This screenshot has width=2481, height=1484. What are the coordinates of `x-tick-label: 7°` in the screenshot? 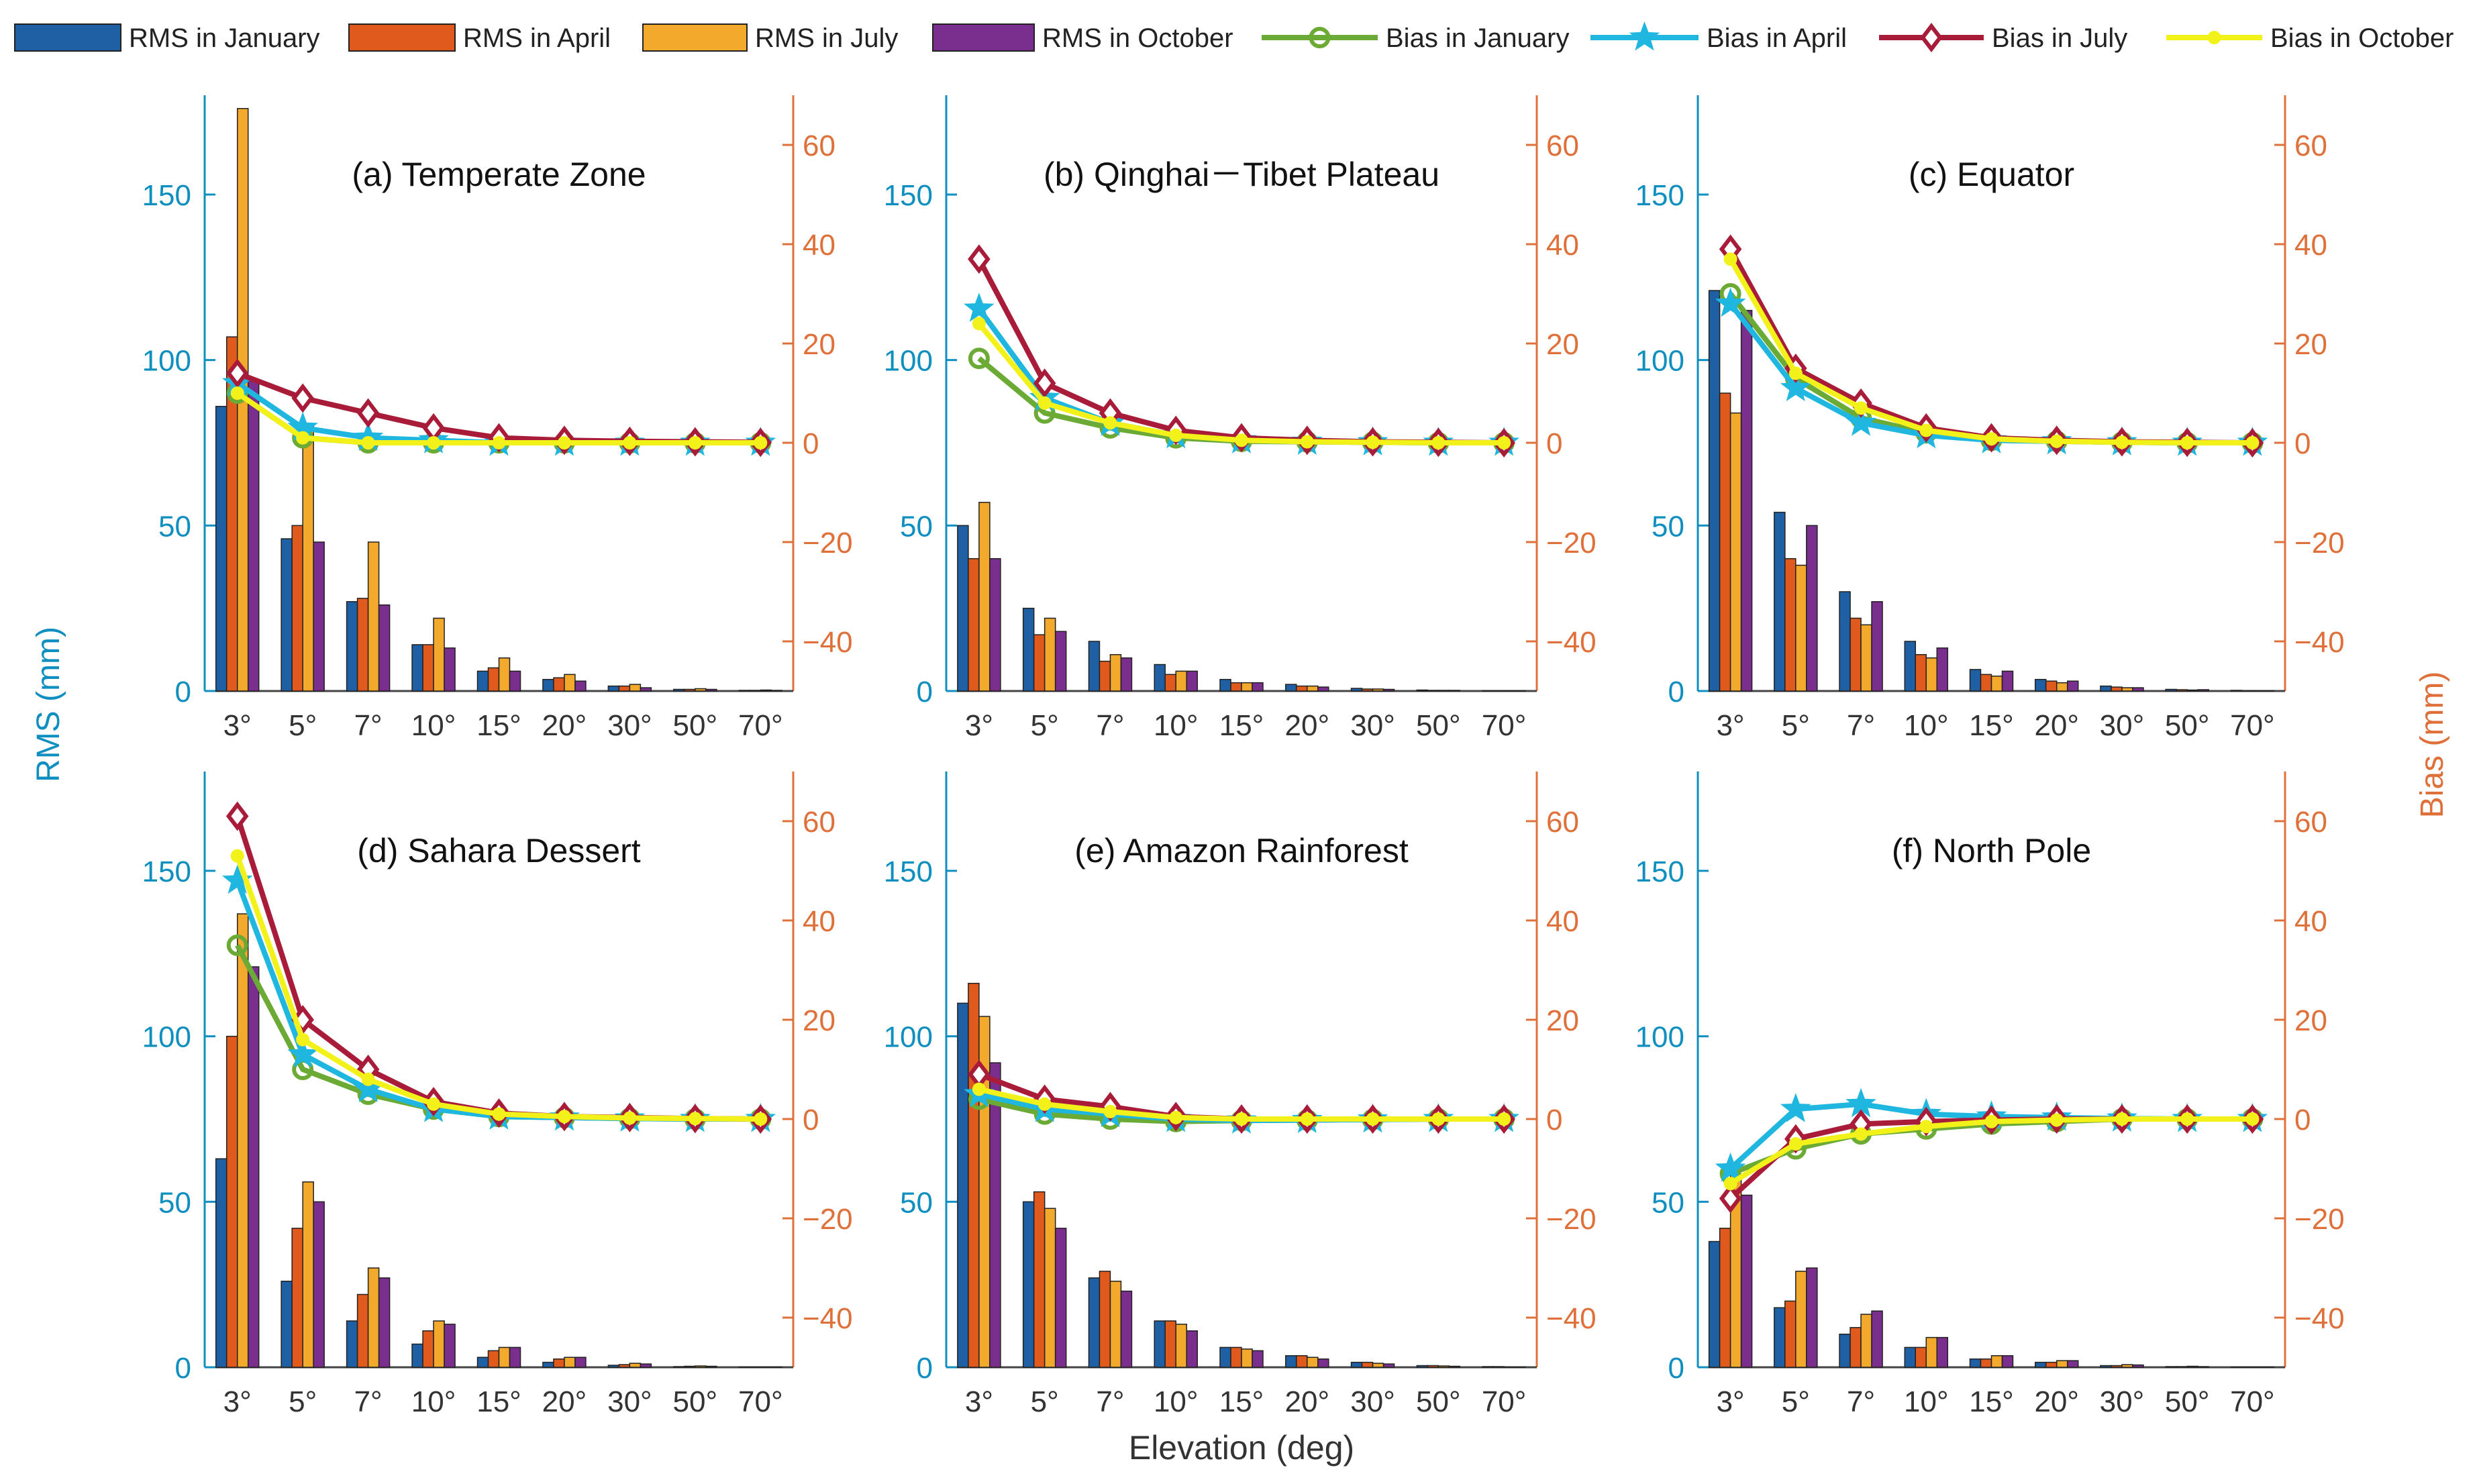 It's located at (368, 725).